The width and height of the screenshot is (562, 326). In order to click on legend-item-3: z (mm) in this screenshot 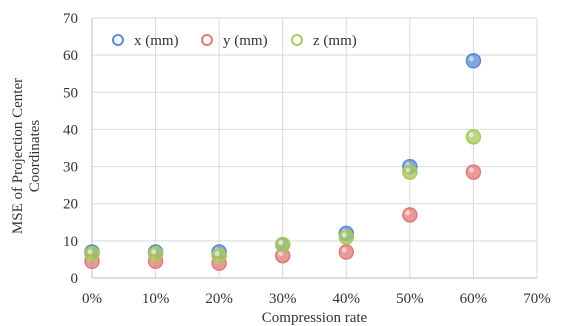, I will do `click(324, 41)`.